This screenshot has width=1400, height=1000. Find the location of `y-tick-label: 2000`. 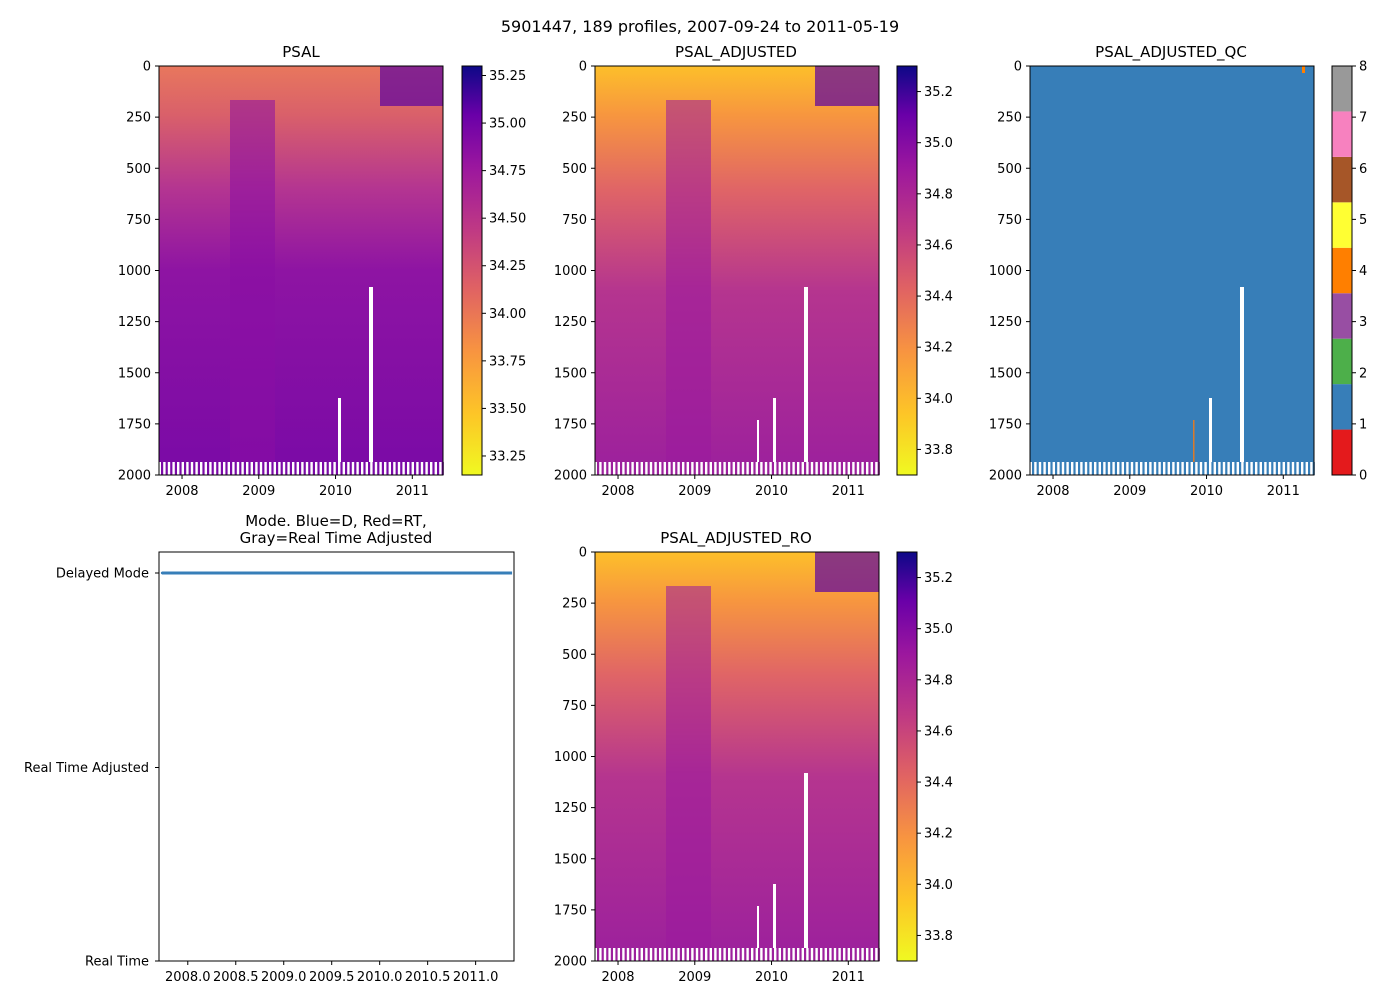

y-tick-label: 2000 is located at coordinates (1005, 476).